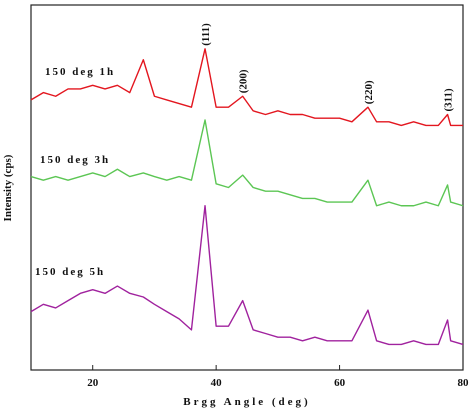 This screenshot has width=474, height=412. I want to click on x-axis-label: Brgg Angle (deg), so click(246, 402).